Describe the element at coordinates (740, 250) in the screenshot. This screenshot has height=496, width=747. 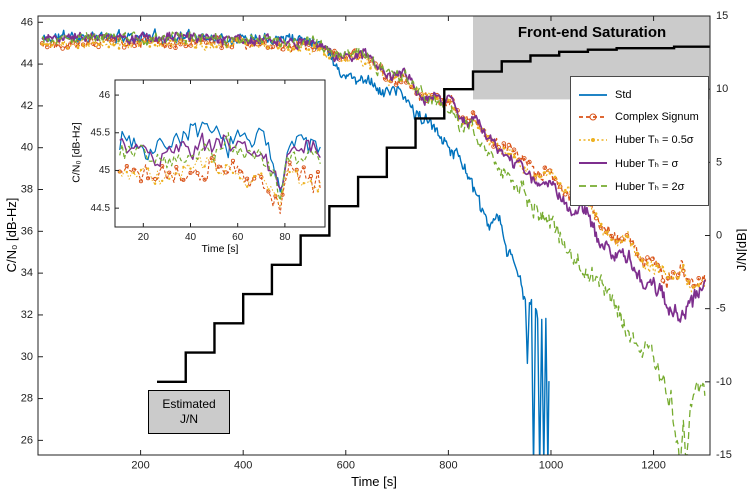
I see `right-y-axis-label: J/N[dB]` at that location.